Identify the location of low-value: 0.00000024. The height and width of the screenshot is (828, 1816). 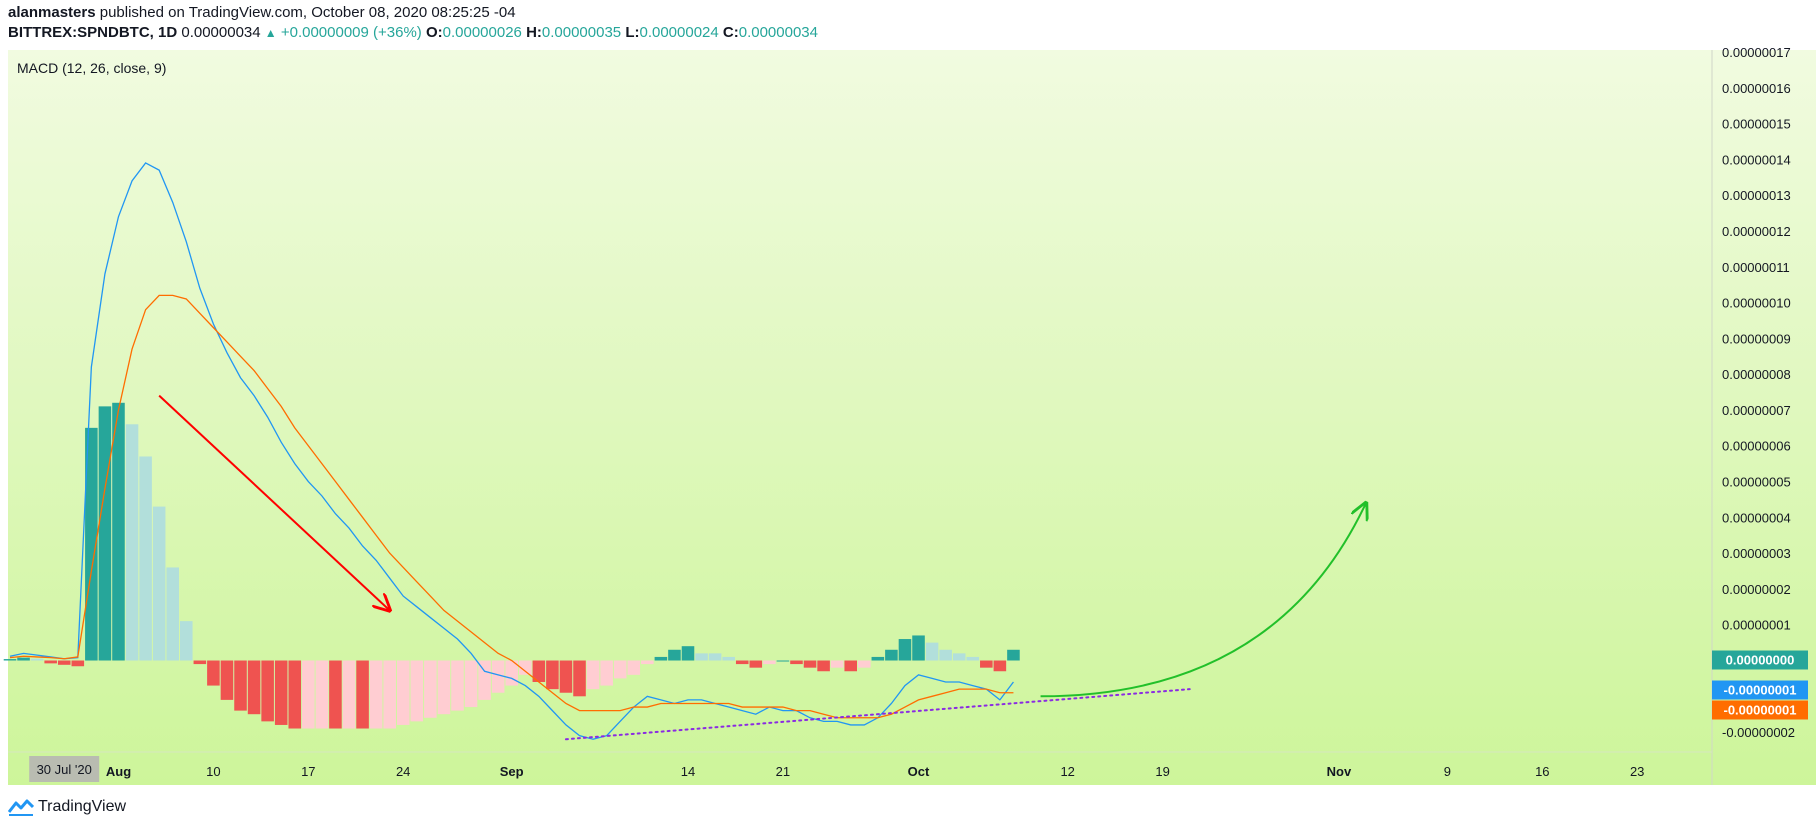
(679, 32).